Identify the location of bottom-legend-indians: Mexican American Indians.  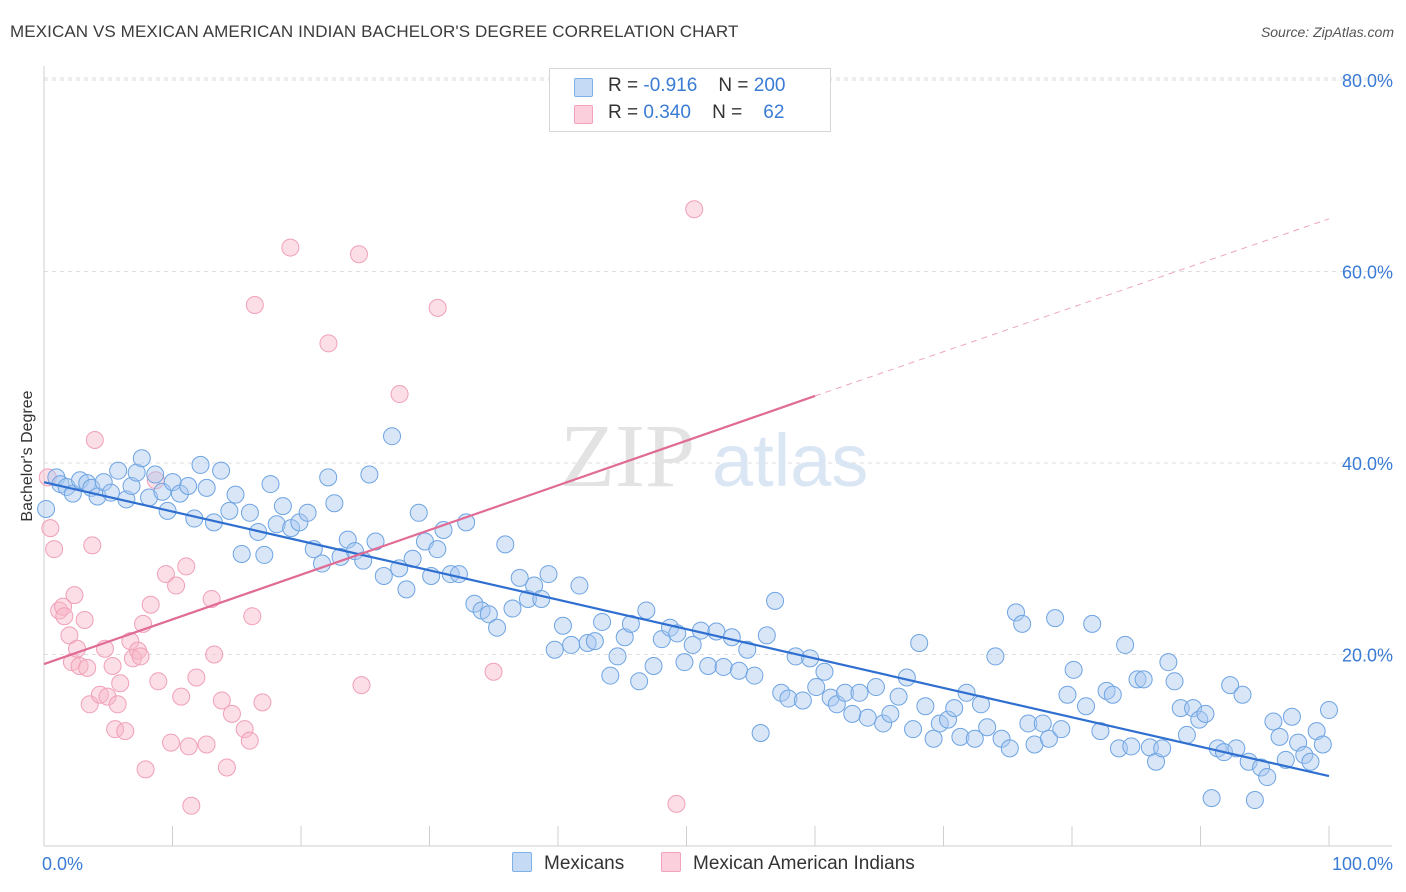
(788, 864).